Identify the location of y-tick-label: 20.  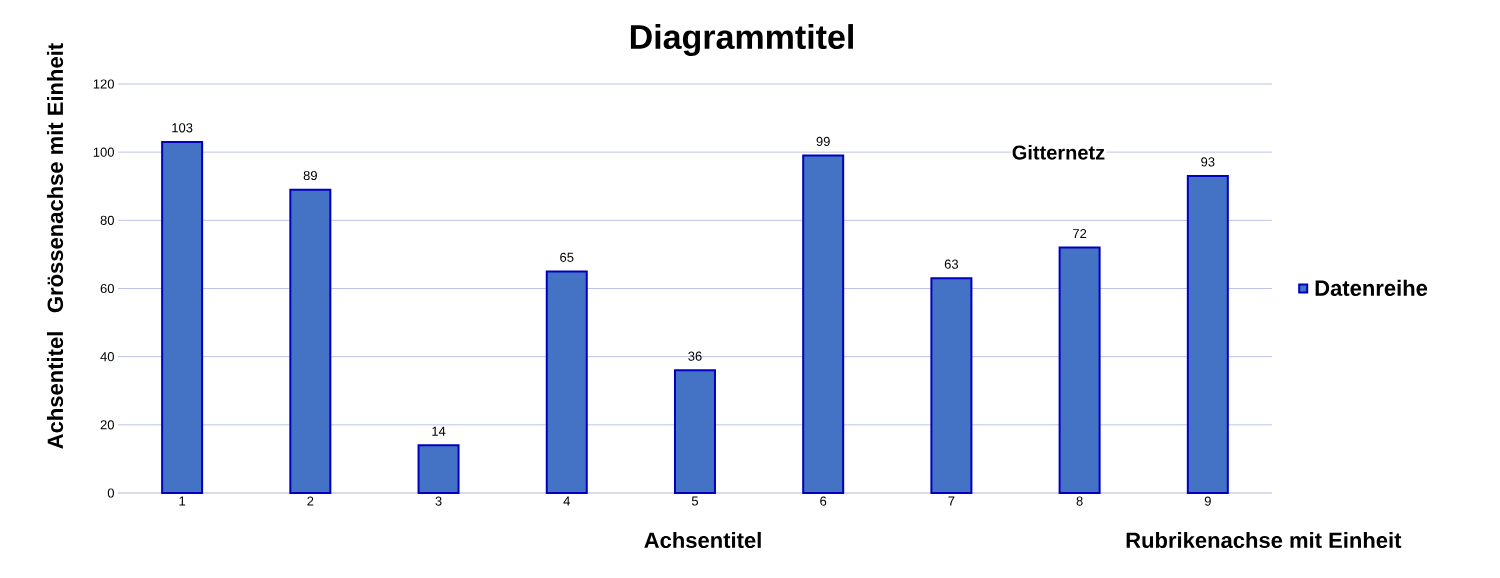
(107, 425).